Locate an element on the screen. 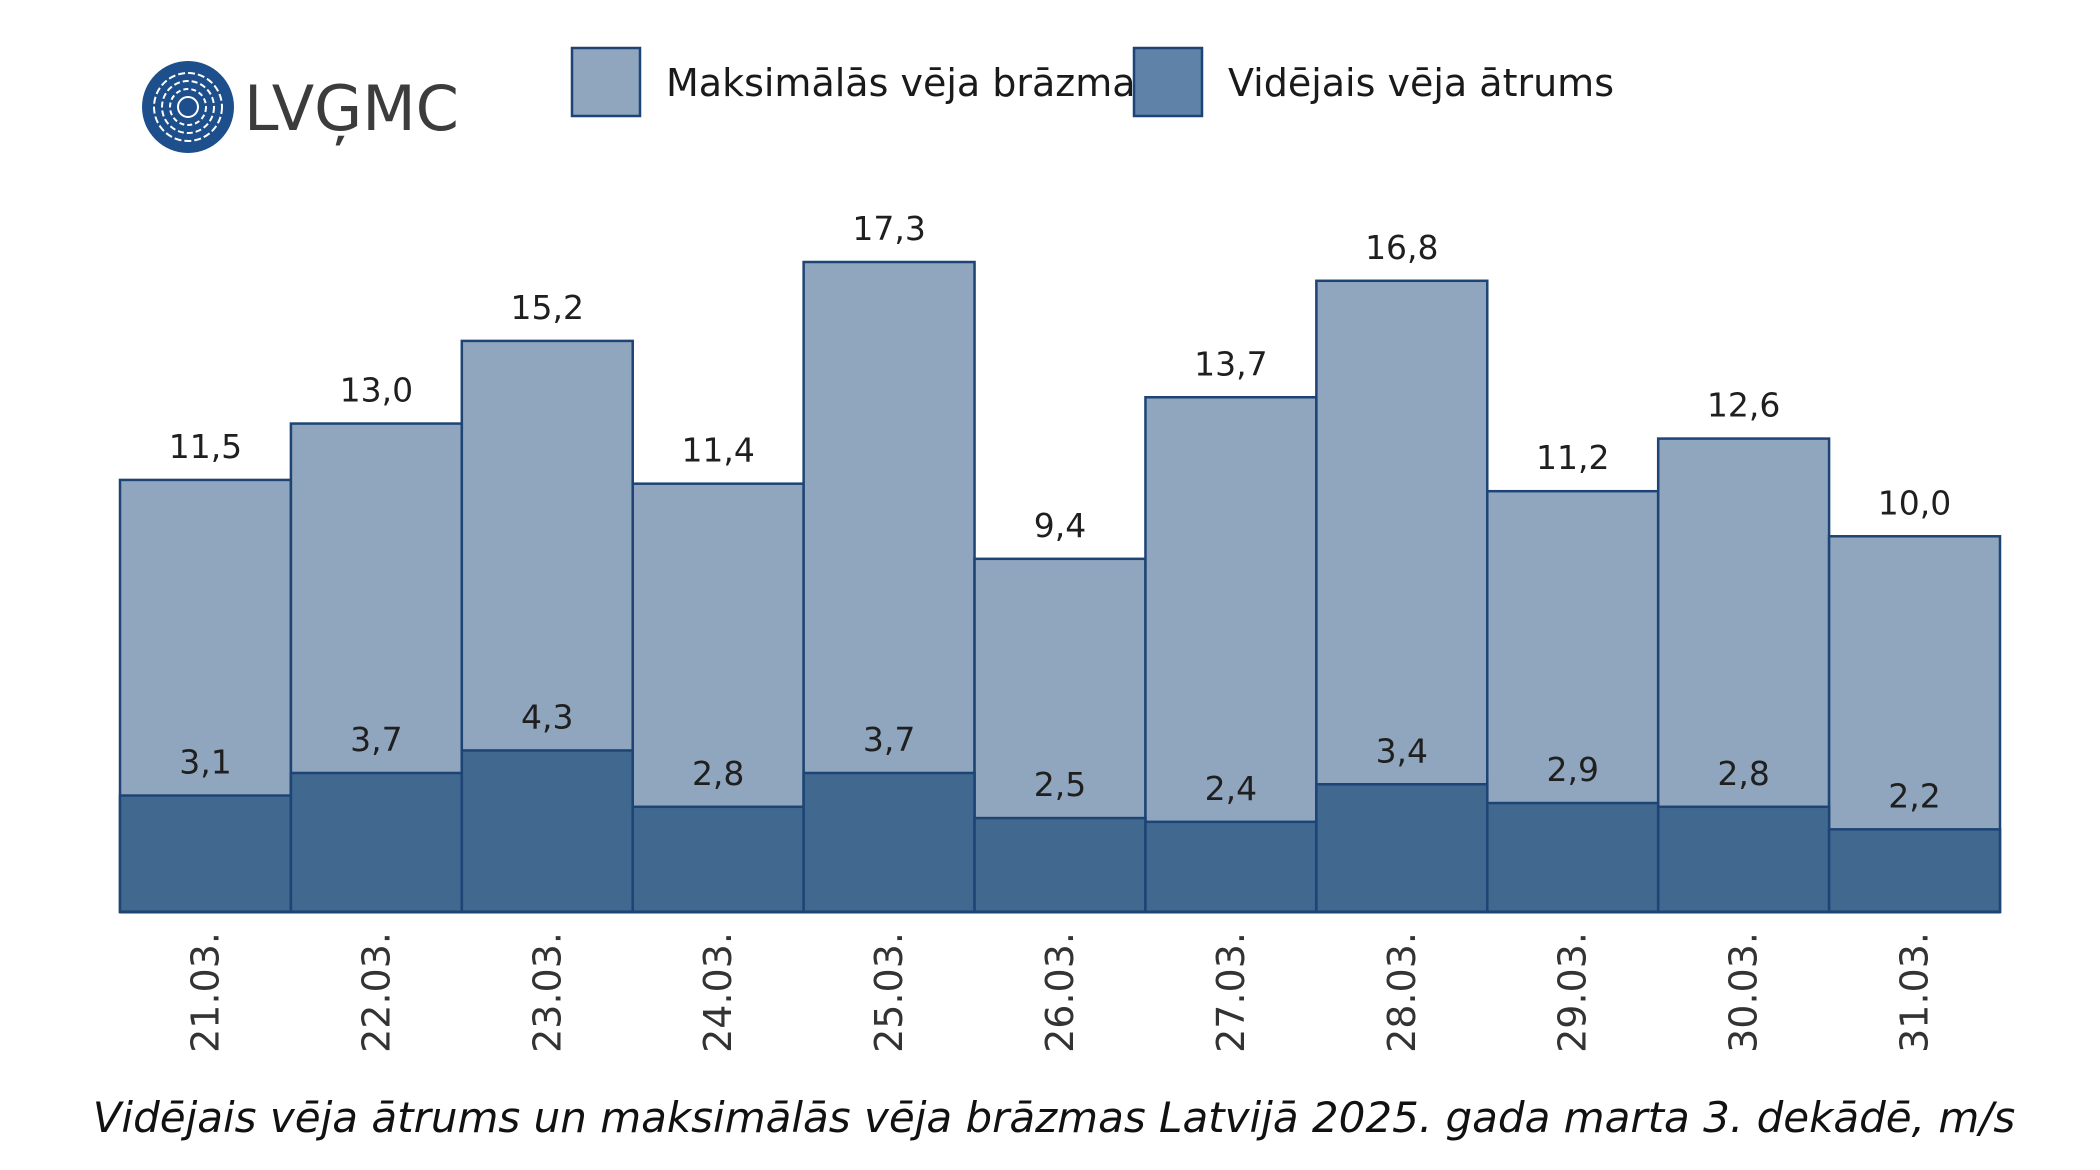 This screenshot has width=2100, height=1170. legend-label-gusts: Maksimālās vēja brāzmas is located at coordinates (910, 83).